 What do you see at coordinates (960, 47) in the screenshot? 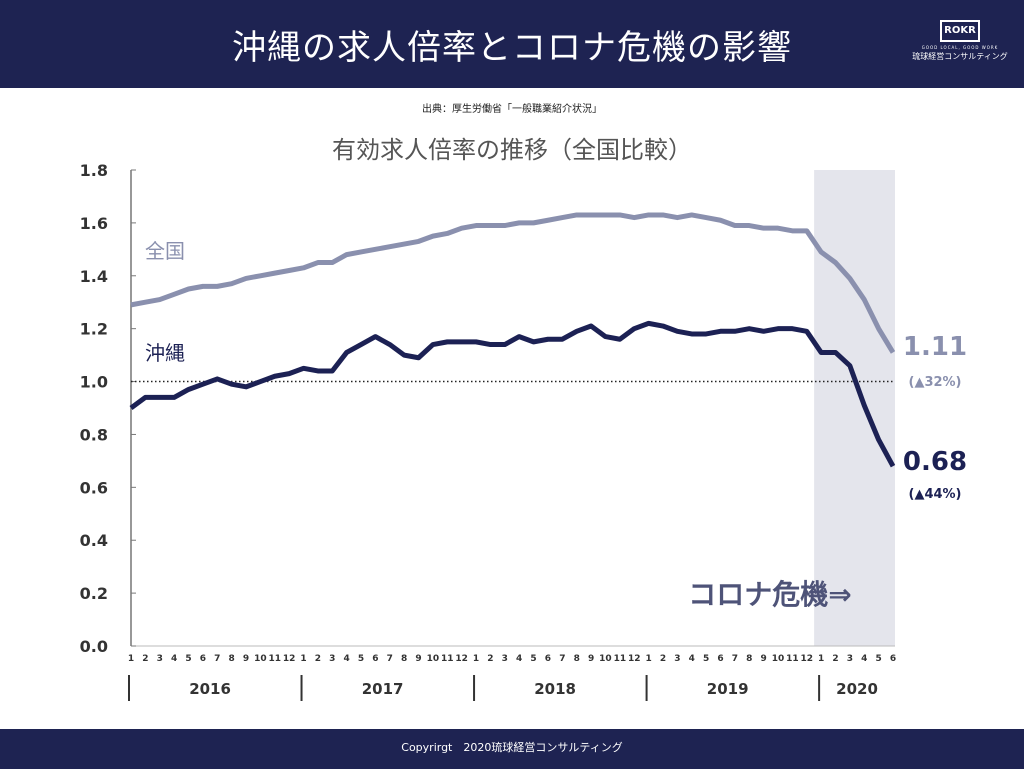
I see `logo-tagline: GOOD LOCAL, GOOD WORK` at bounding box center [960, 47].